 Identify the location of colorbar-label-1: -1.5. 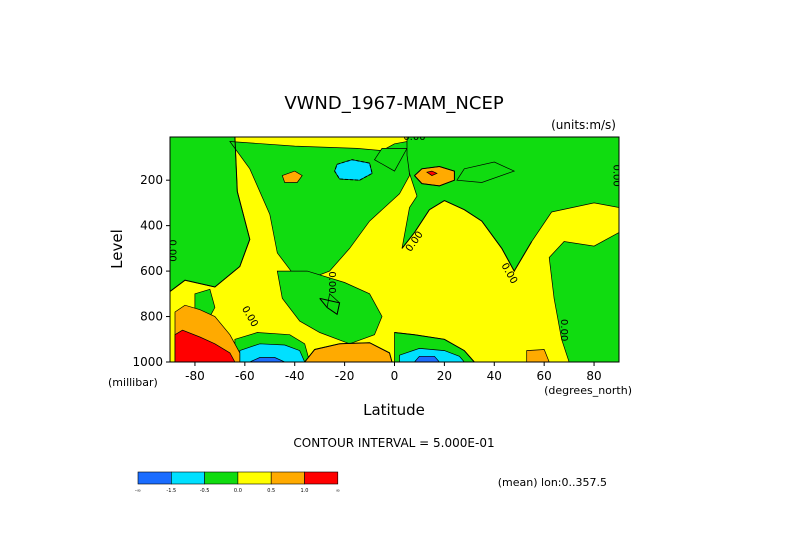
(171, 491).